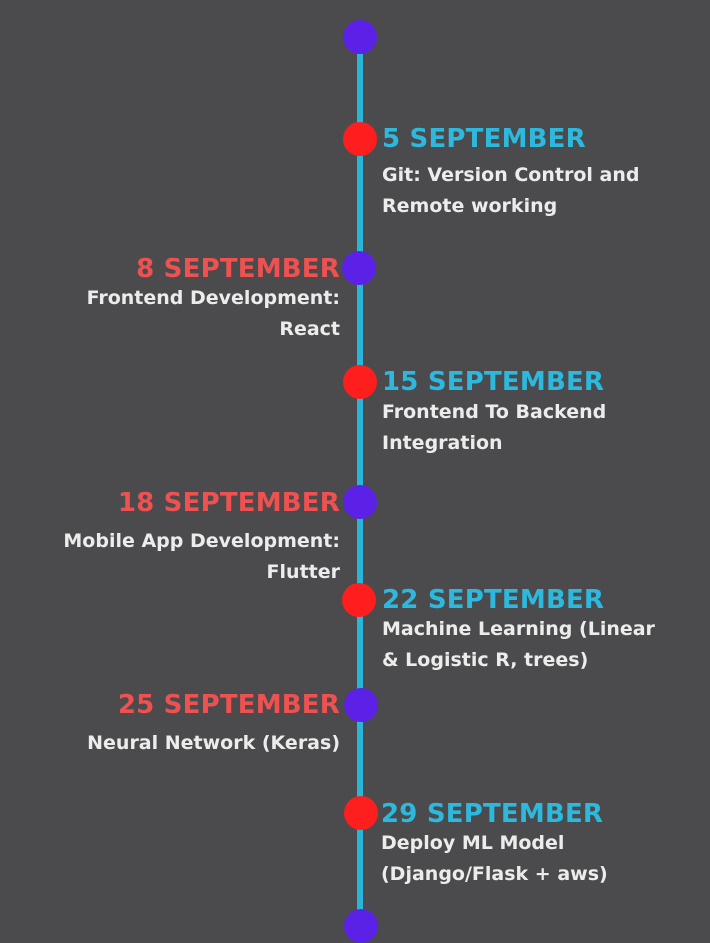  Describe the element at coordinates (485, 660) in the screenshot. I see `event-description-line: & Logistic R, trees)` at that location.